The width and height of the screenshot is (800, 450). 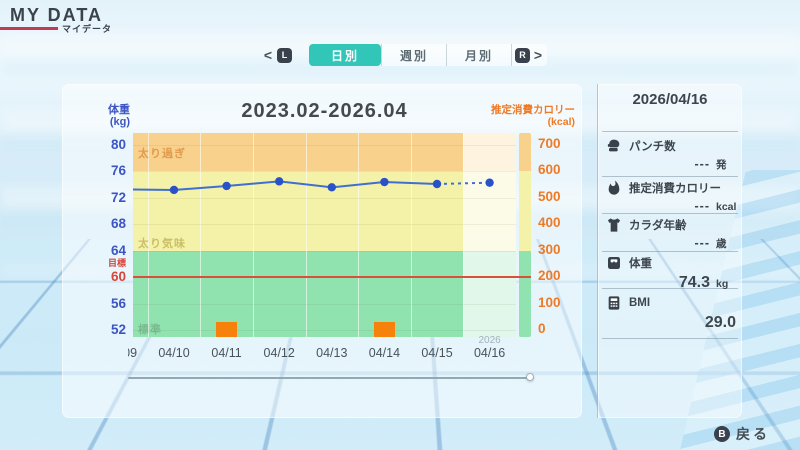 What do you see at coordinates (671, 313) in the screenshot?
I see `bmi-row: BMI 29.0` at bounding box center [671, 313].